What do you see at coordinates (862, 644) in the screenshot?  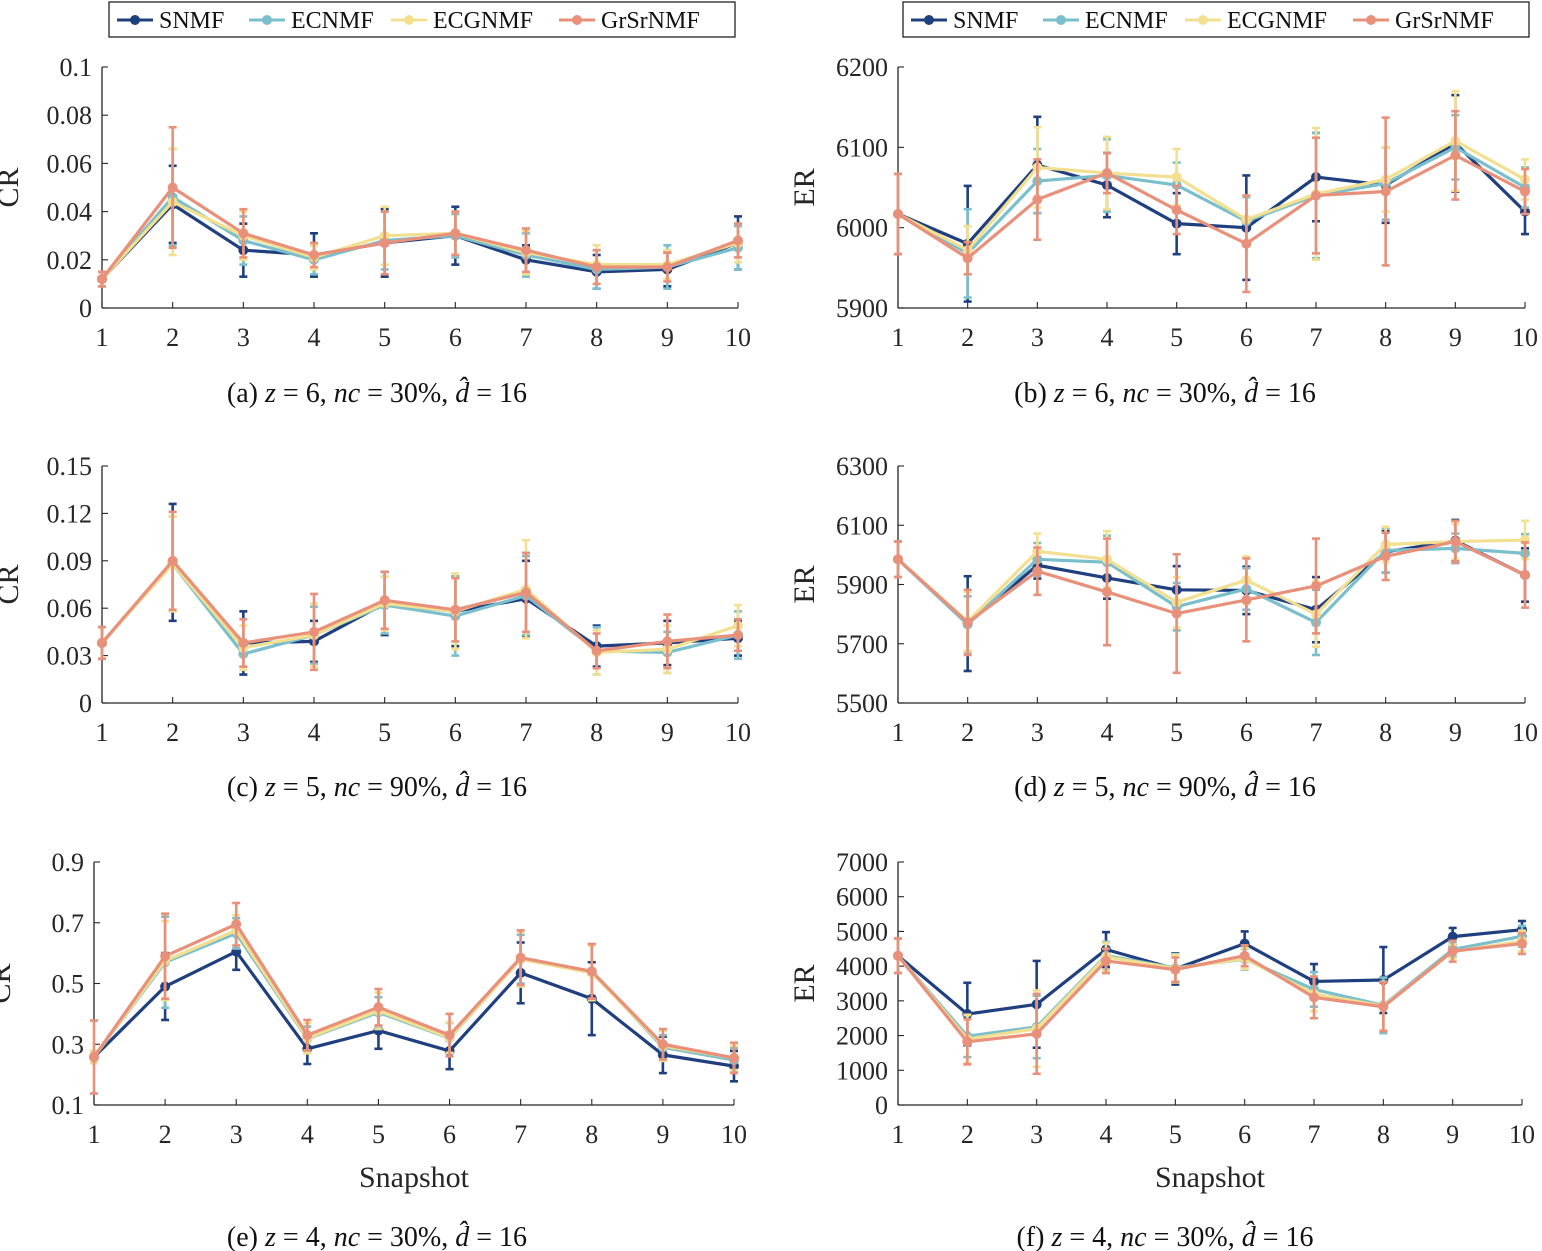 I see `y-tick-label: 5700` at bounding box center [862, 644].